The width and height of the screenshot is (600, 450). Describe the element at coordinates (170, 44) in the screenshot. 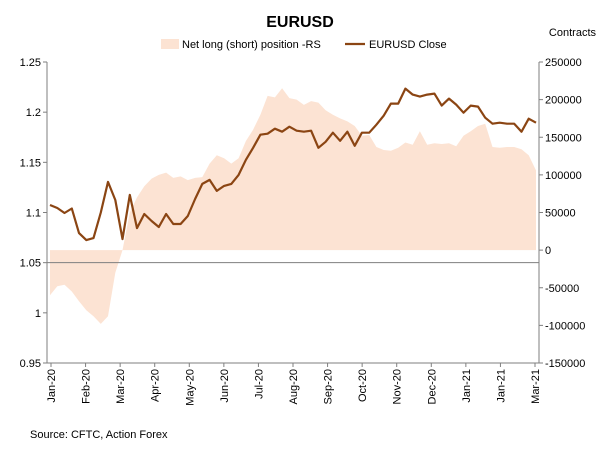

I see `legend-swatch-net-position` at that location.